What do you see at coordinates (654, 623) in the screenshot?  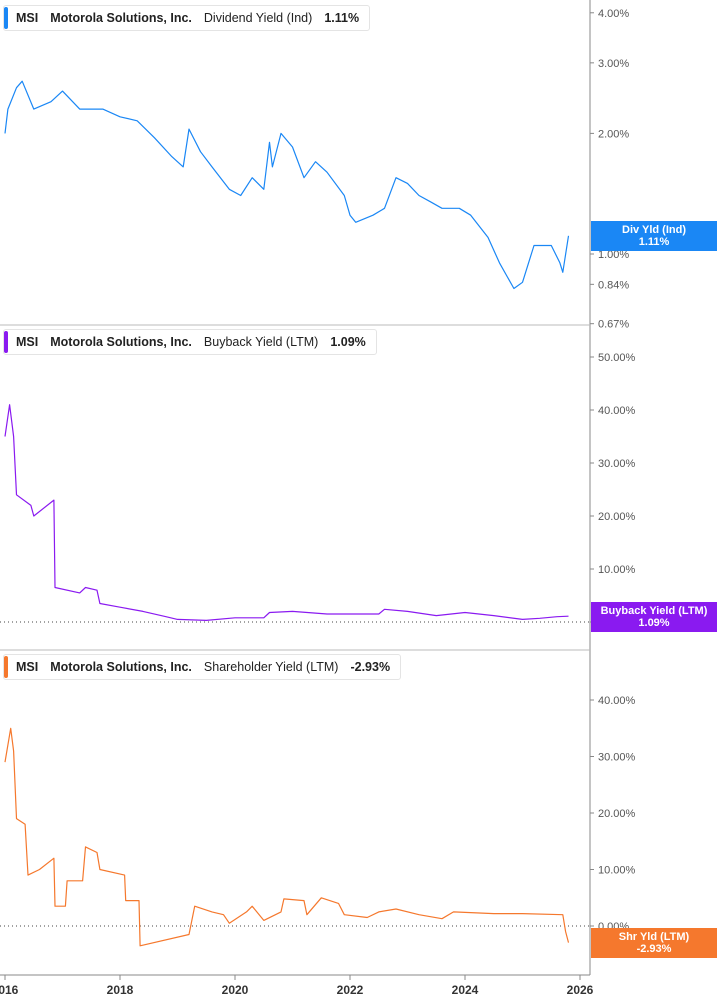 I see `tag-value: 1.09%` at bounding box center [654, 623].